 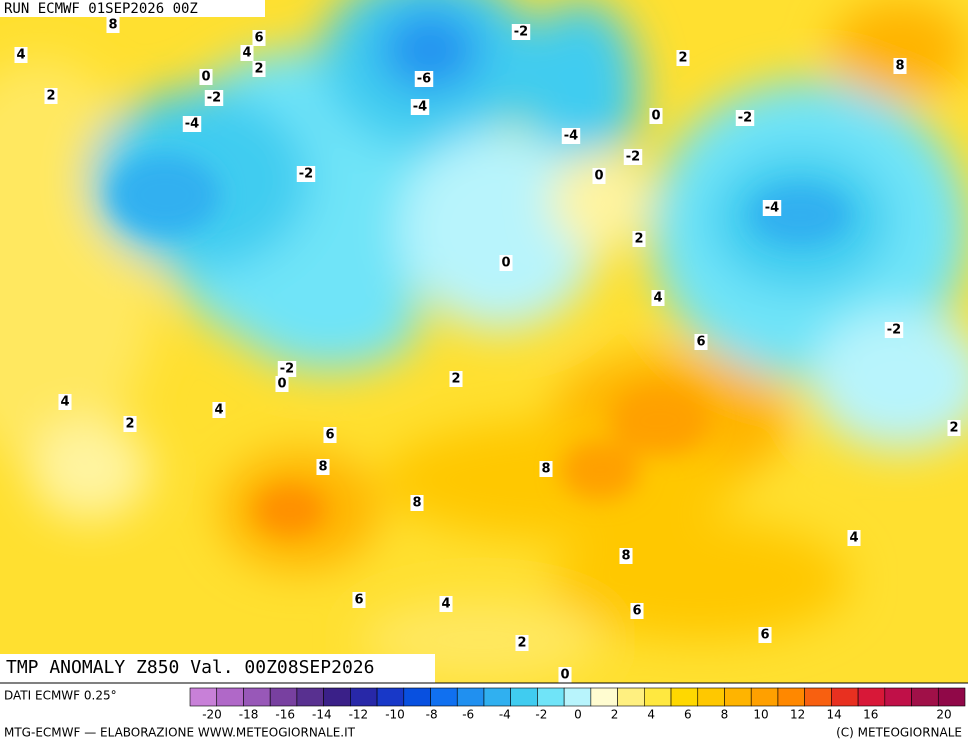 I want to click on colorbar-tick-label: 6, so click(x=688, y=715).